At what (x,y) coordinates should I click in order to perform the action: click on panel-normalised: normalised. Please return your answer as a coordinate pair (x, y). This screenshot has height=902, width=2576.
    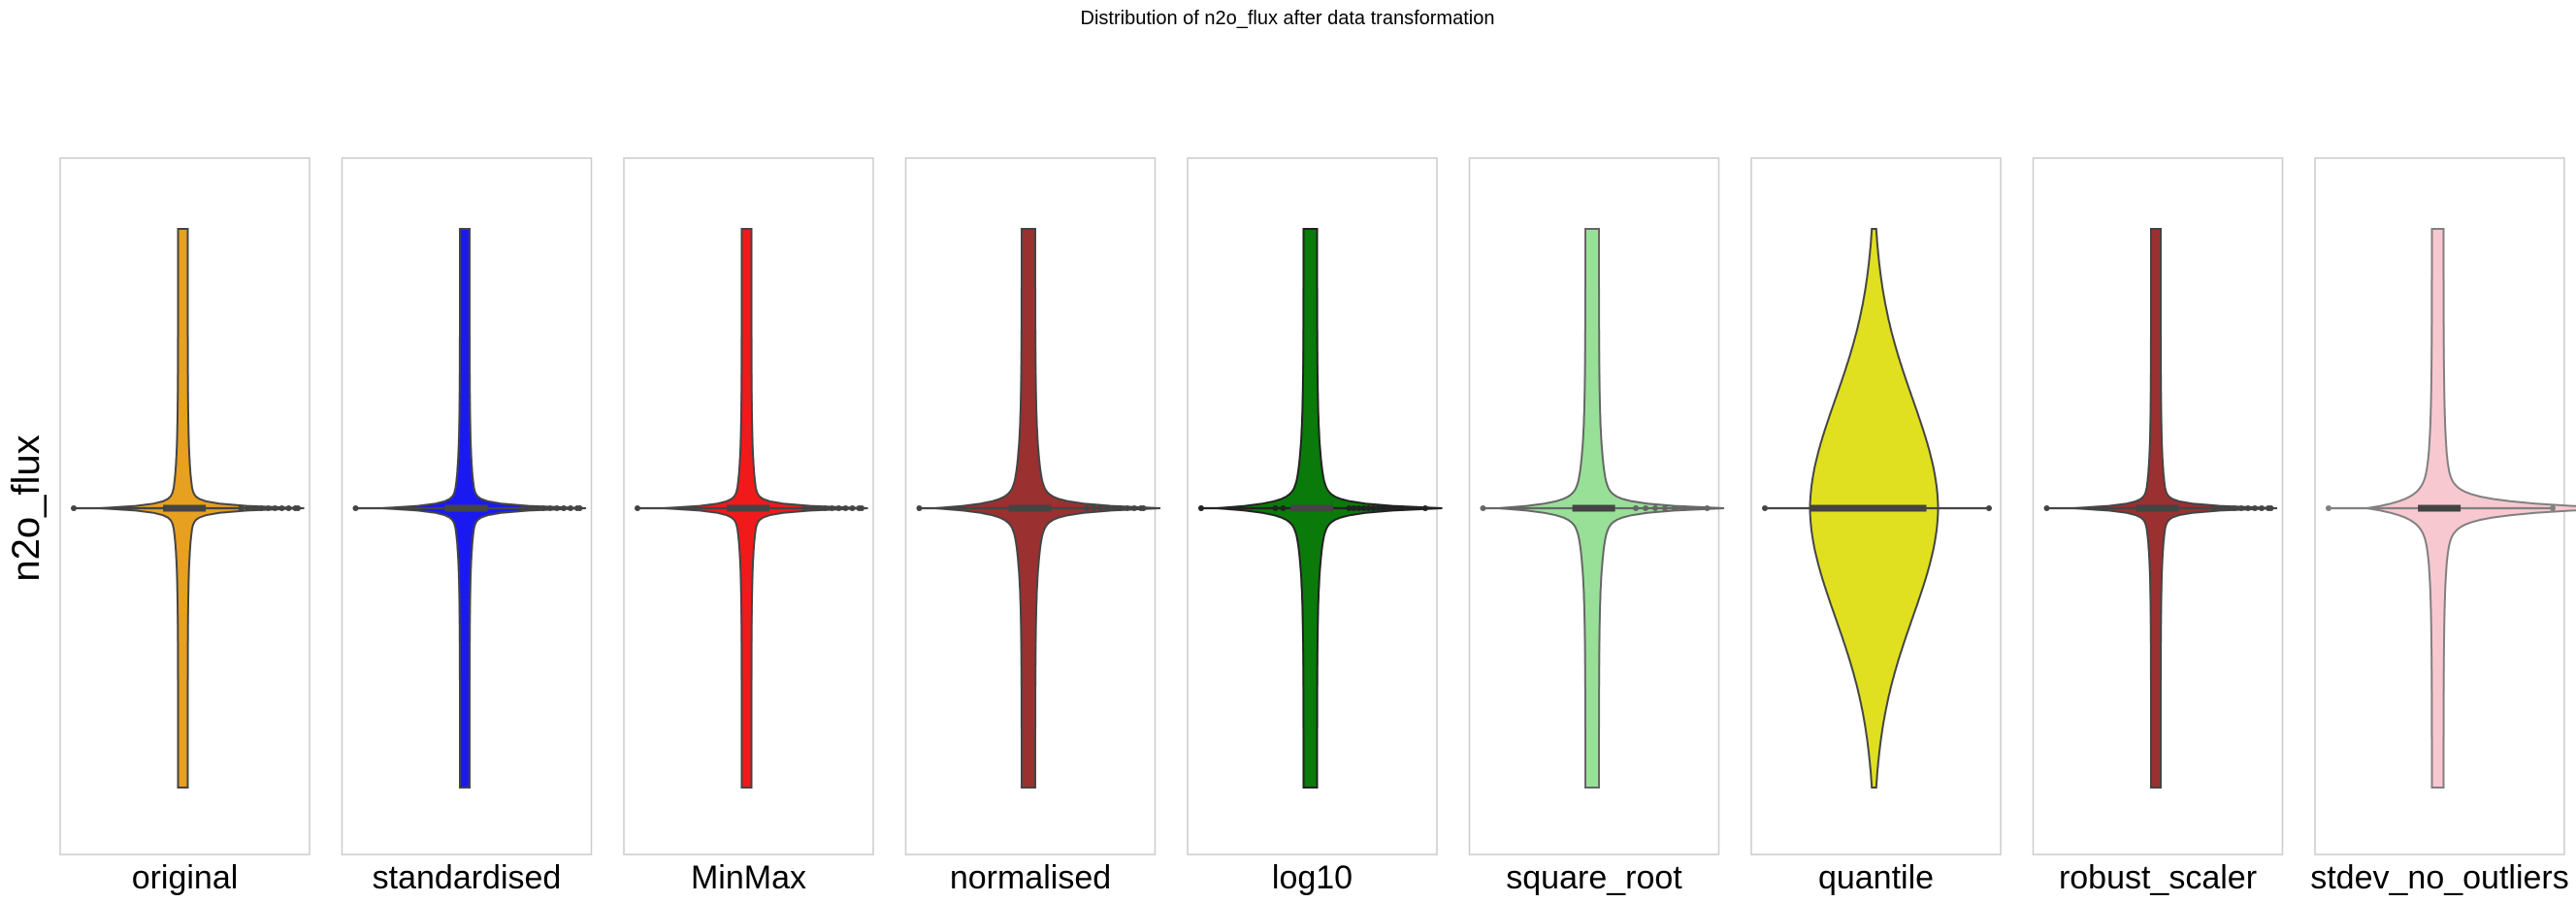
    Looking at the image, I should click on (1032, 526).